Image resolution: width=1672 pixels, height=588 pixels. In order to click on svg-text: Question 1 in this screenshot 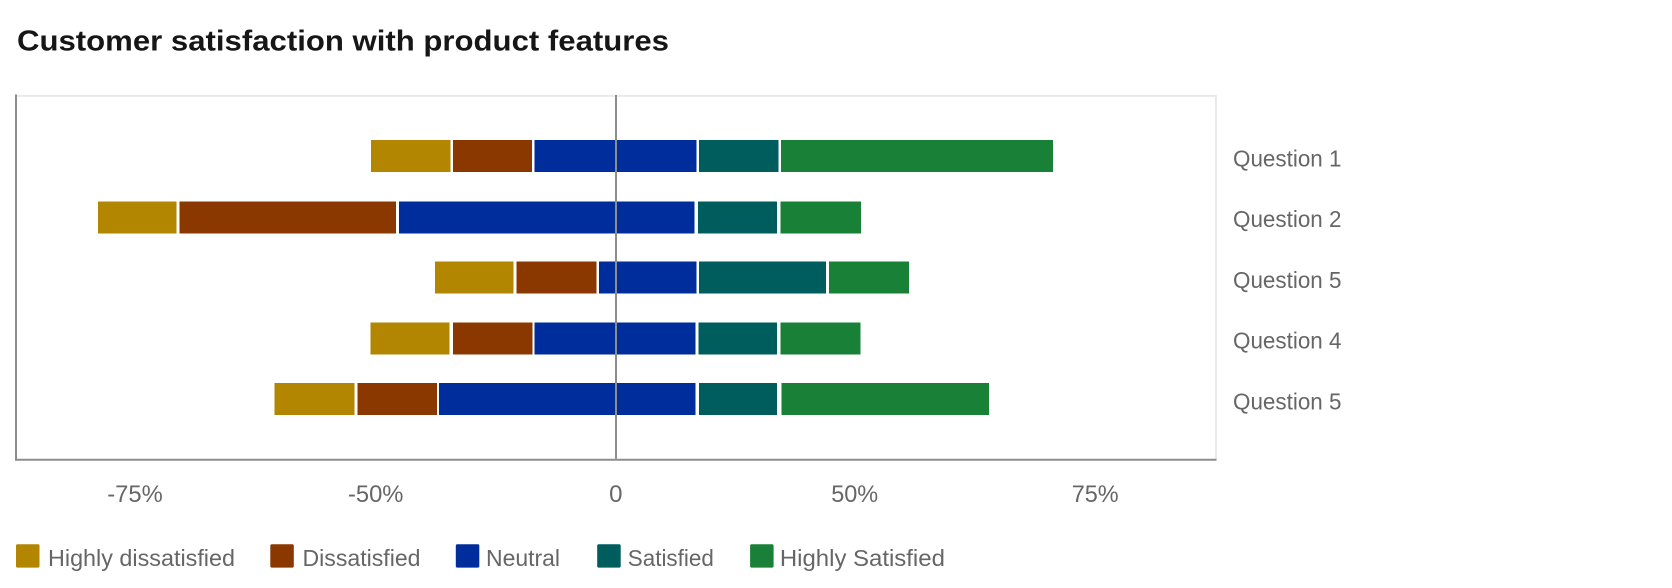, I will do `click(1287, 158)`.